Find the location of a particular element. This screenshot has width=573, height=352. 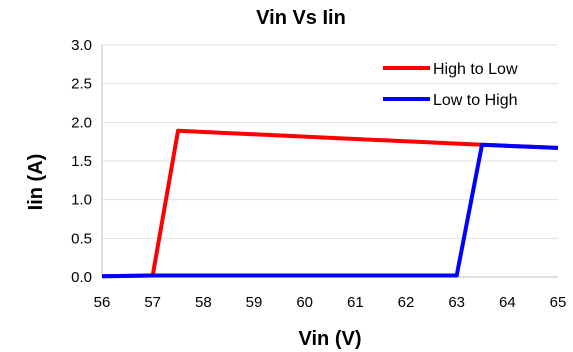

y-tick-label: 1.0 is located at coordinates (81, 200).